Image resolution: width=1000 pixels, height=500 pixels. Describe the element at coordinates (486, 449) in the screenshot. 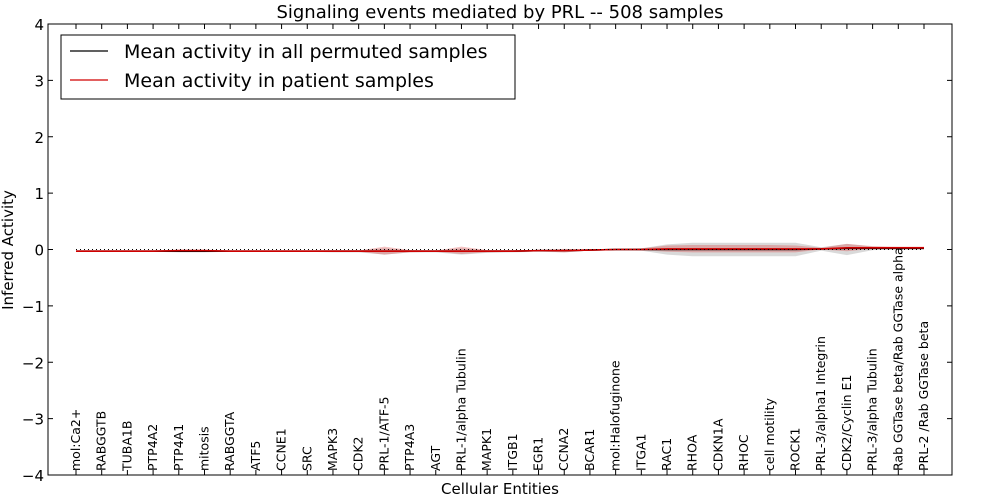

I see `x-tick-label: MAPK1` at that location.